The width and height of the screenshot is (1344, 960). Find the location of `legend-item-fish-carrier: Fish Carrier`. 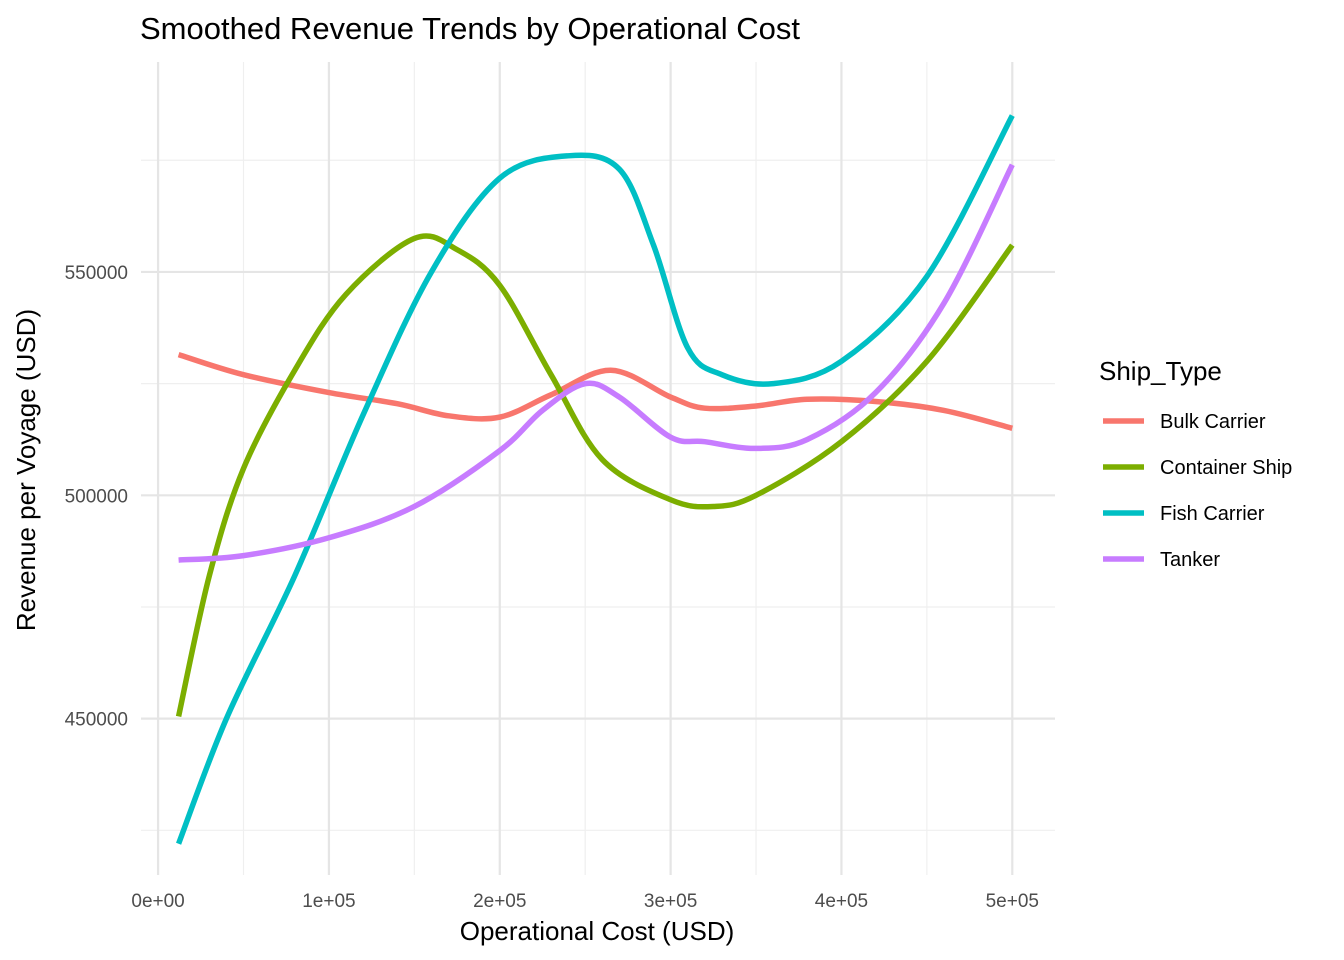

legend-item-fish-carrier: Fish Carrier is located at coordinates (1184, 514).